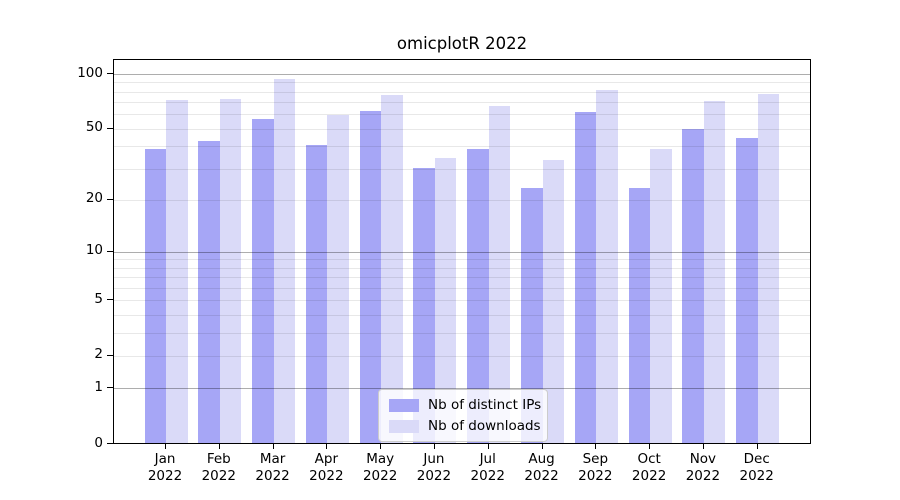 Image resolution: width=900 pixels, height=500 pixels. What do you see at coordinates (94, 250) in the screenshot?
I see `y-tick-label-10: 10` at bounding box center [94, 250].